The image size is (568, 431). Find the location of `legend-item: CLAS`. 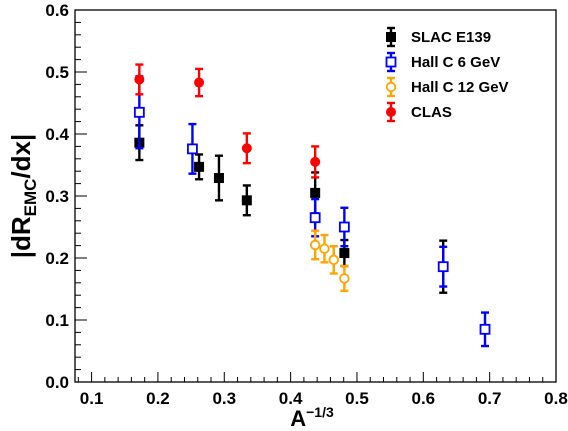

legend-item: CLAS is located at coordinates (419, 112).